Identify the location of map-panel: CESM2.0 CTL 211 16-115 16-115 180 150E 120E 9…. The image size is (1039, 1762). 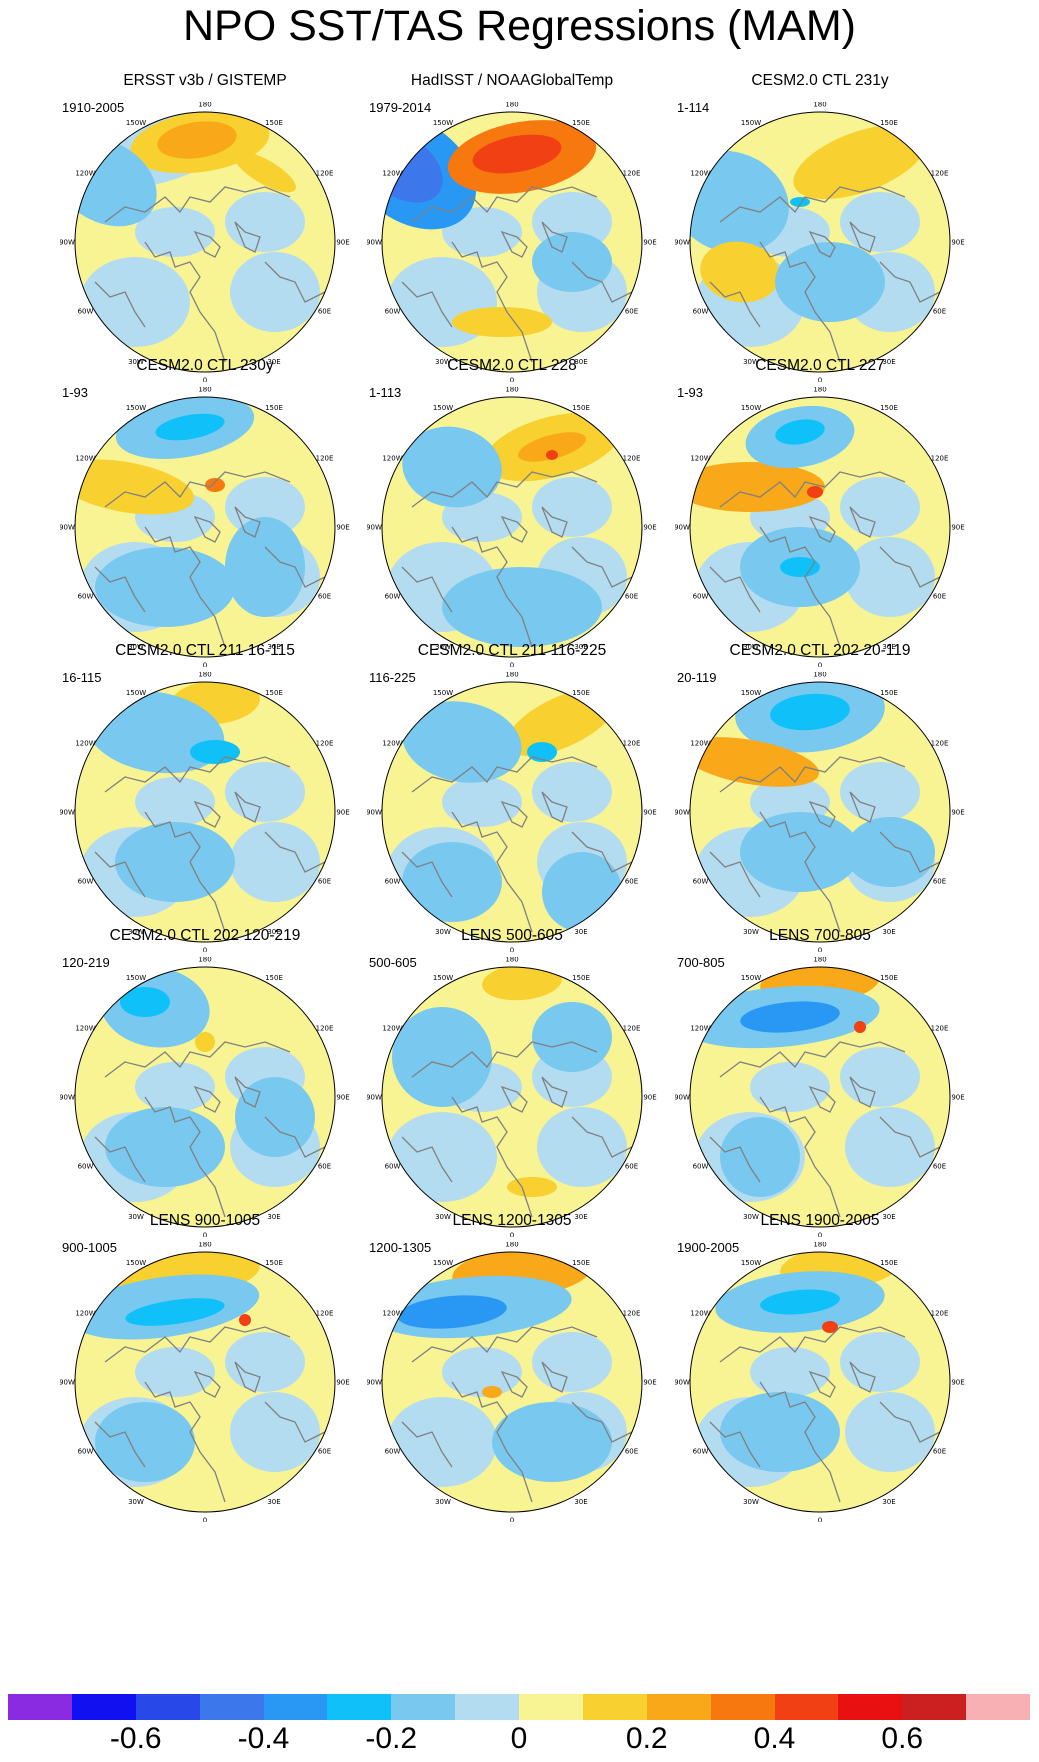
(205, 797).